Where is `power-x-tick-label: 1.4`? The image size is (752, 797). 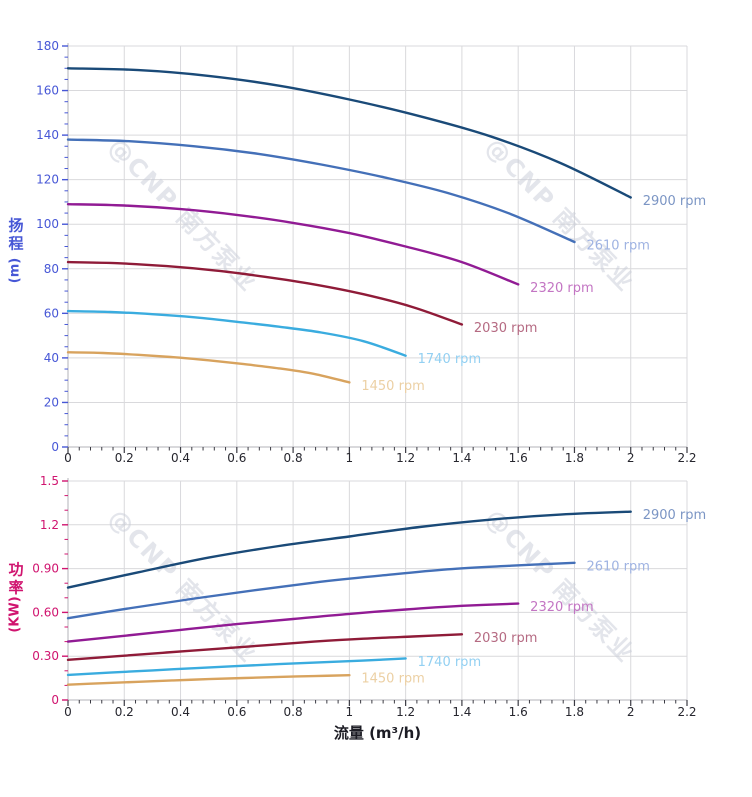 power-x-tick-label: 1.4 is located at coordinates (461, 712).